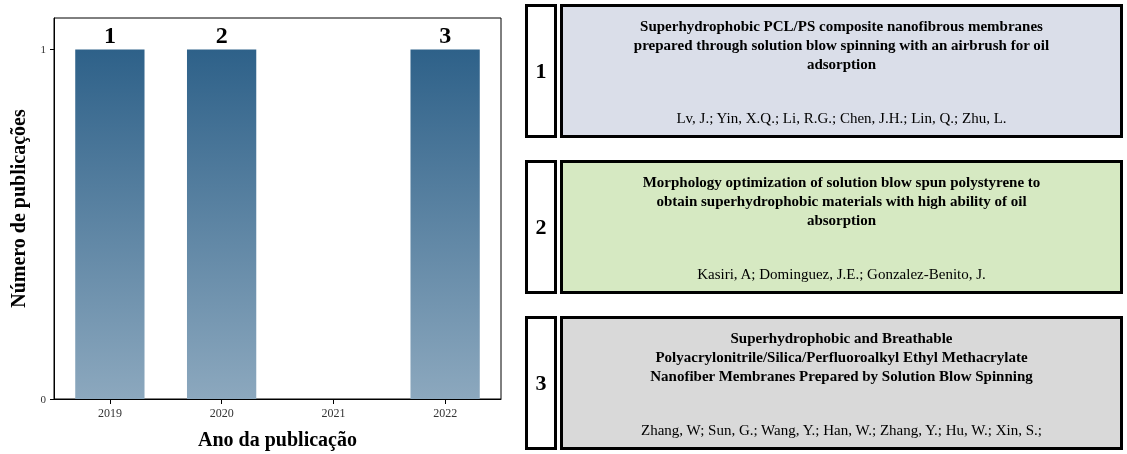  What do you see at coordinates (841, 118) in the screenshot?
I see `text: Lv, J.; Yin, X.Q.; Li, R.G.; Chen, J.H.; Lin, Q.; Zhu, L.` at bounding box center [841, 118].